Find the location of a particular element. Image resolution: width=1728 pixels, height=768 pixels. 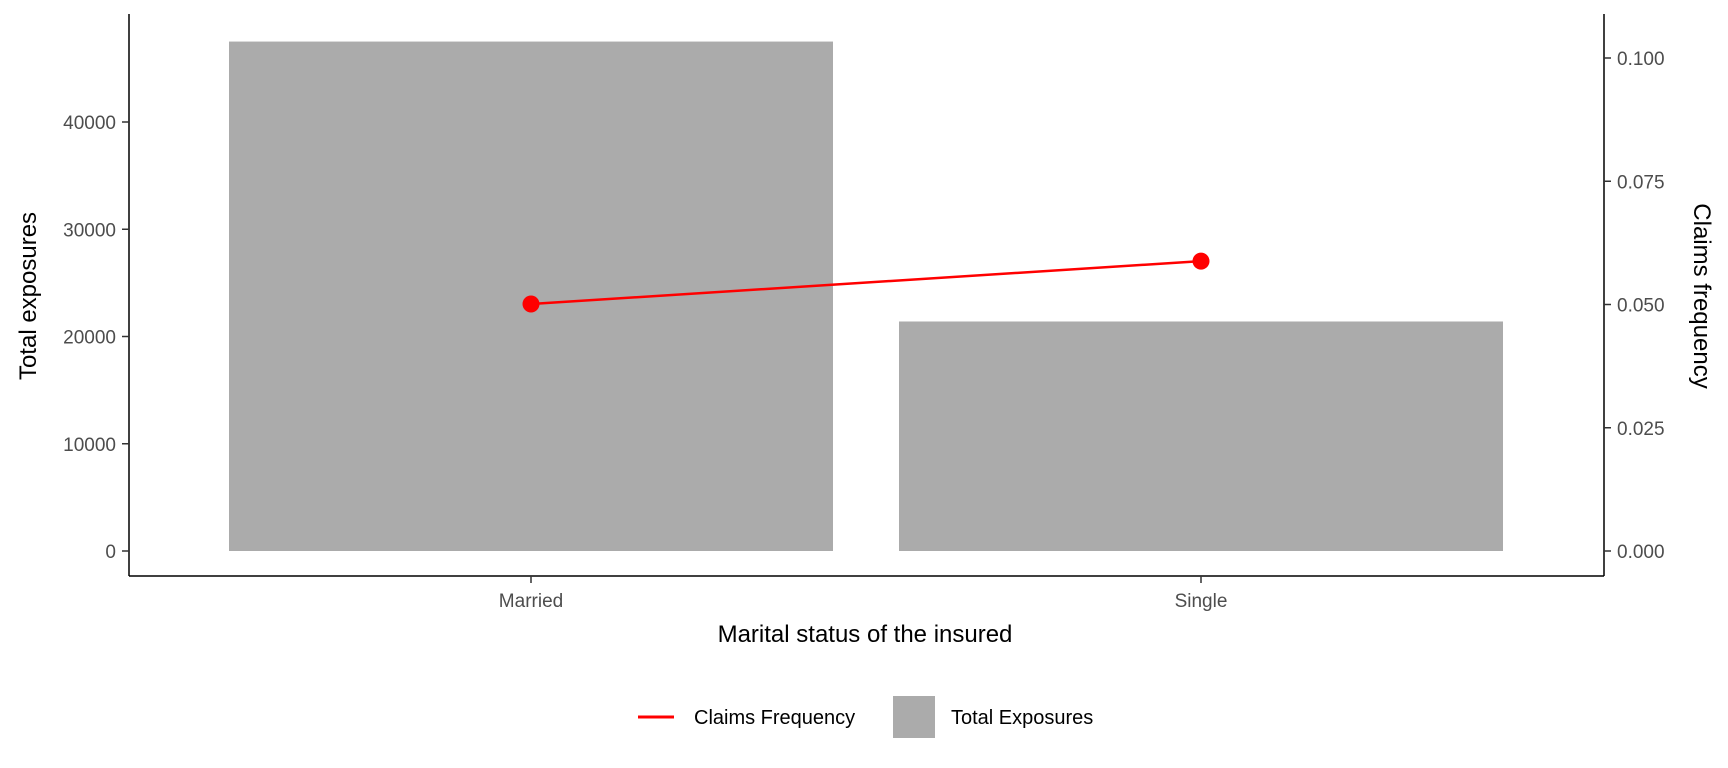

y-left-tick-label: 40000 is located at coordinates (89, 123).